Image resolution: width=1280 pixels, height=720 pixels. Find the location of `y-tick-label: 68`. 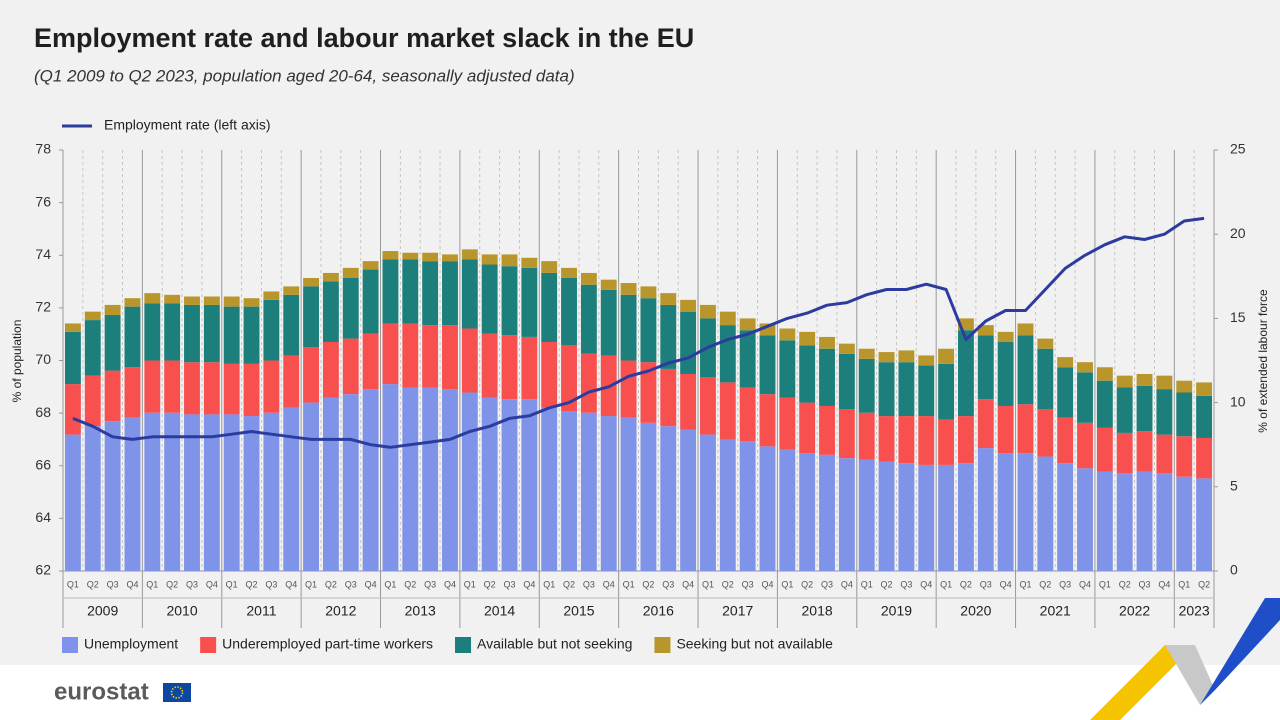

y-tick-label: 68 is located at coordinates (43, 412).